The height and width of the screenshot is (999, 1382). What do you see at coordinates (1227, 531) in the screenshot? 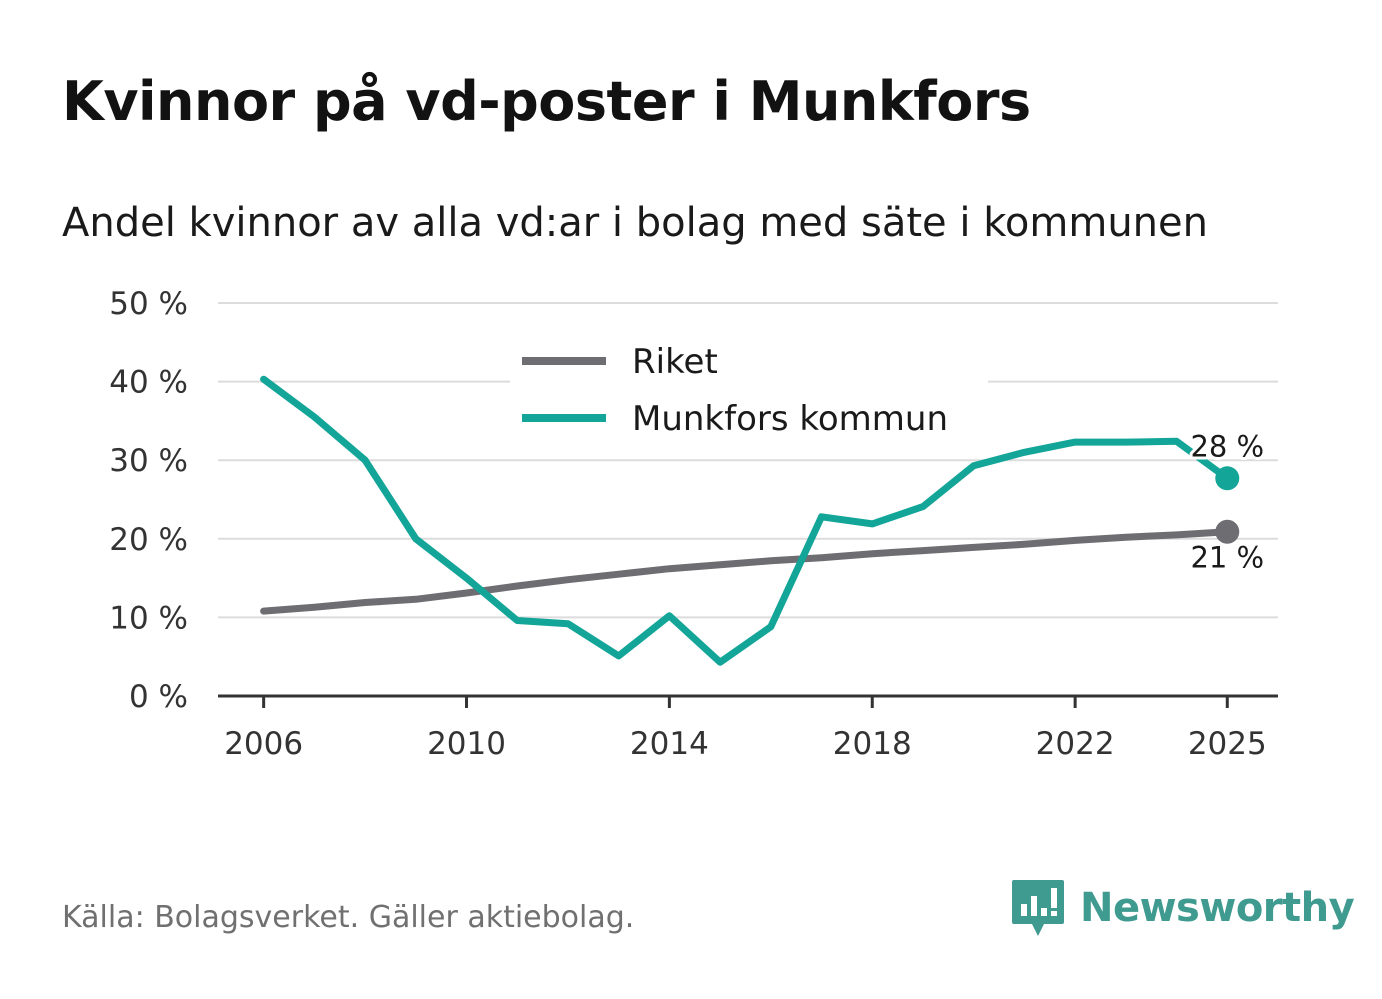
I see `riket-end-point` at bounding box center [1227, 531].